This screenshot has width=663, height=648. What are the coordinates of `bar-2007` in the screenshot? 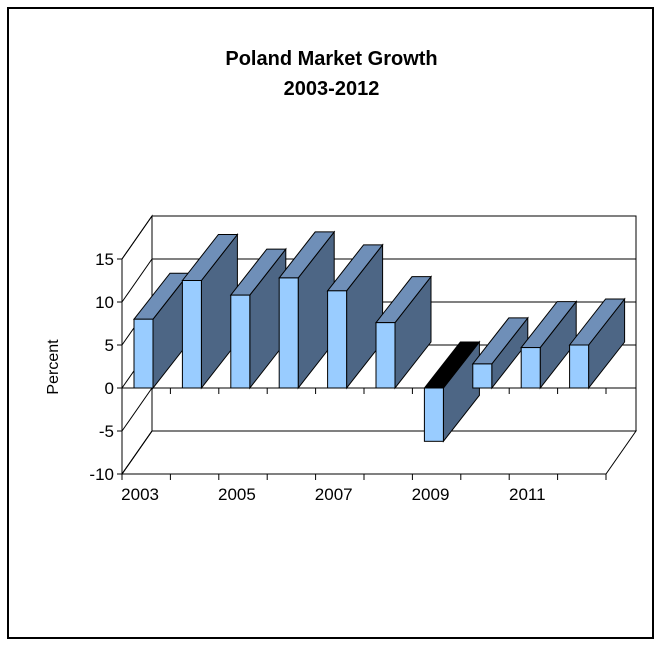 It's located at (355, 316).